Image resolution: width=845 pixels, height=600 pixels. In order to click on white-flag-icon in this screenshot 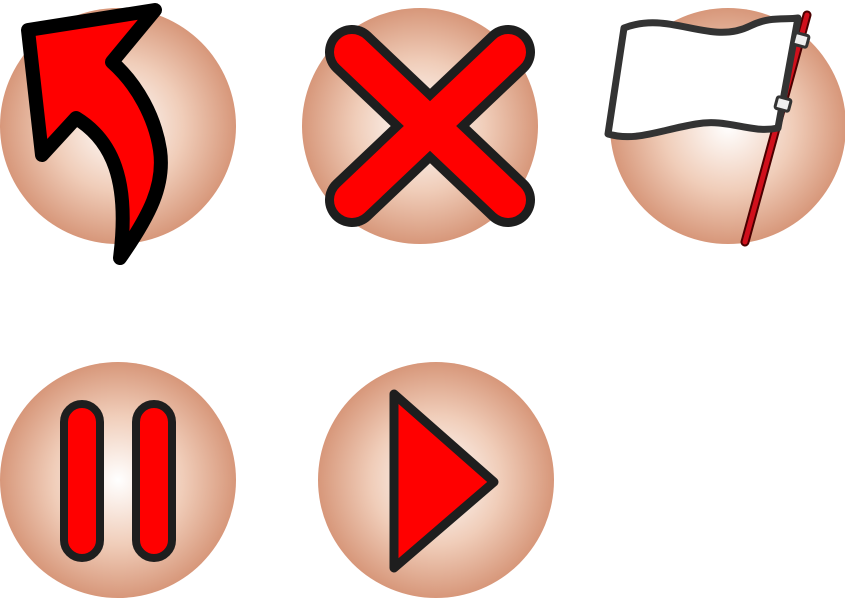, I will do `click(708, 128)`.